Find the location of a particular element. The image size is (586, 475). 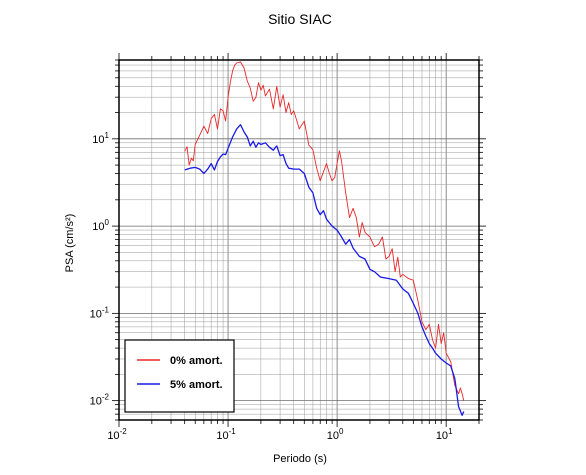

x-tick-label: 10¹ is located at coordinates (444, 434).